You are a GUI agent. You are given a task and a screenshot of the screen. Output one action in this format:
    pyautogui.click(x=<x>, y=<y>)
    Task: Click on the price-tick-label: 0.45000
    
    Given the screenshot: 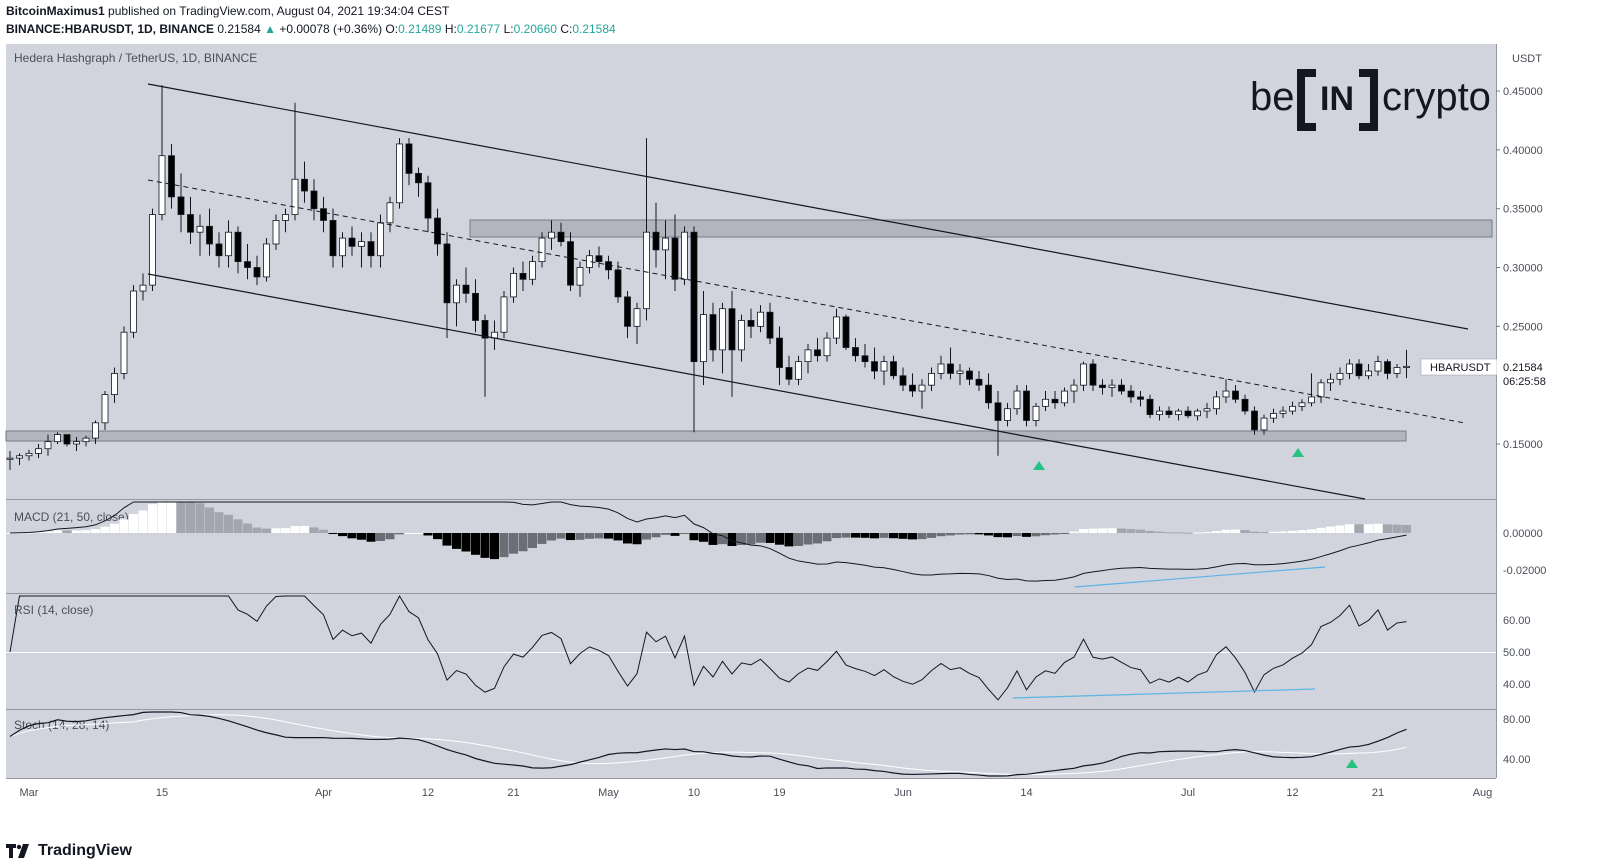 What is the action you would take?
    pyautogui.click(x=1523, y=92)
    